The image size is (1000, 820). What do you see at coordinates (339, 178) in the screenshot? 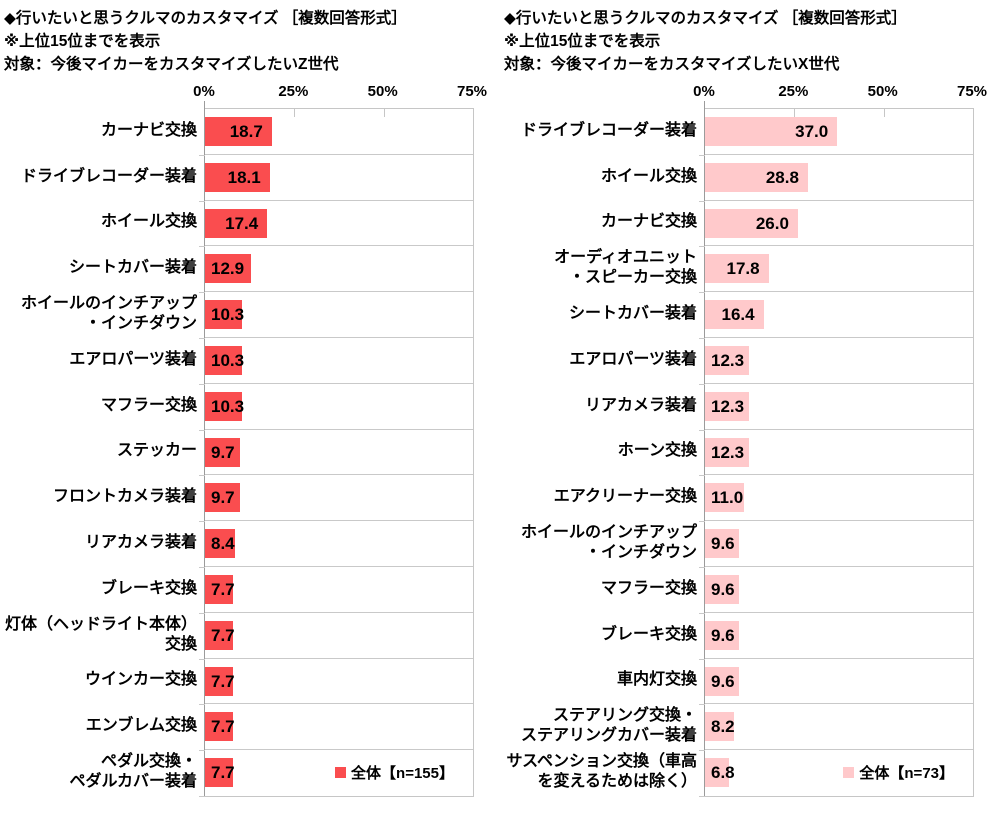
I see `chart-row: 18.1` at bounding box center [339, 178].